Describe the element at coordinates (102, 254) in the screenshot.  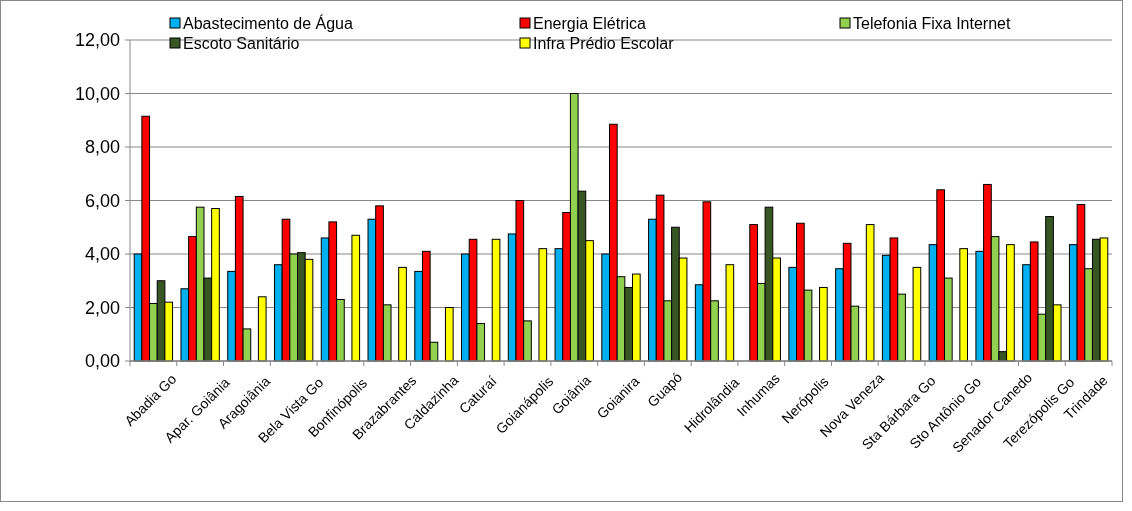
I see `y-tick-label: 4,00` at that location.